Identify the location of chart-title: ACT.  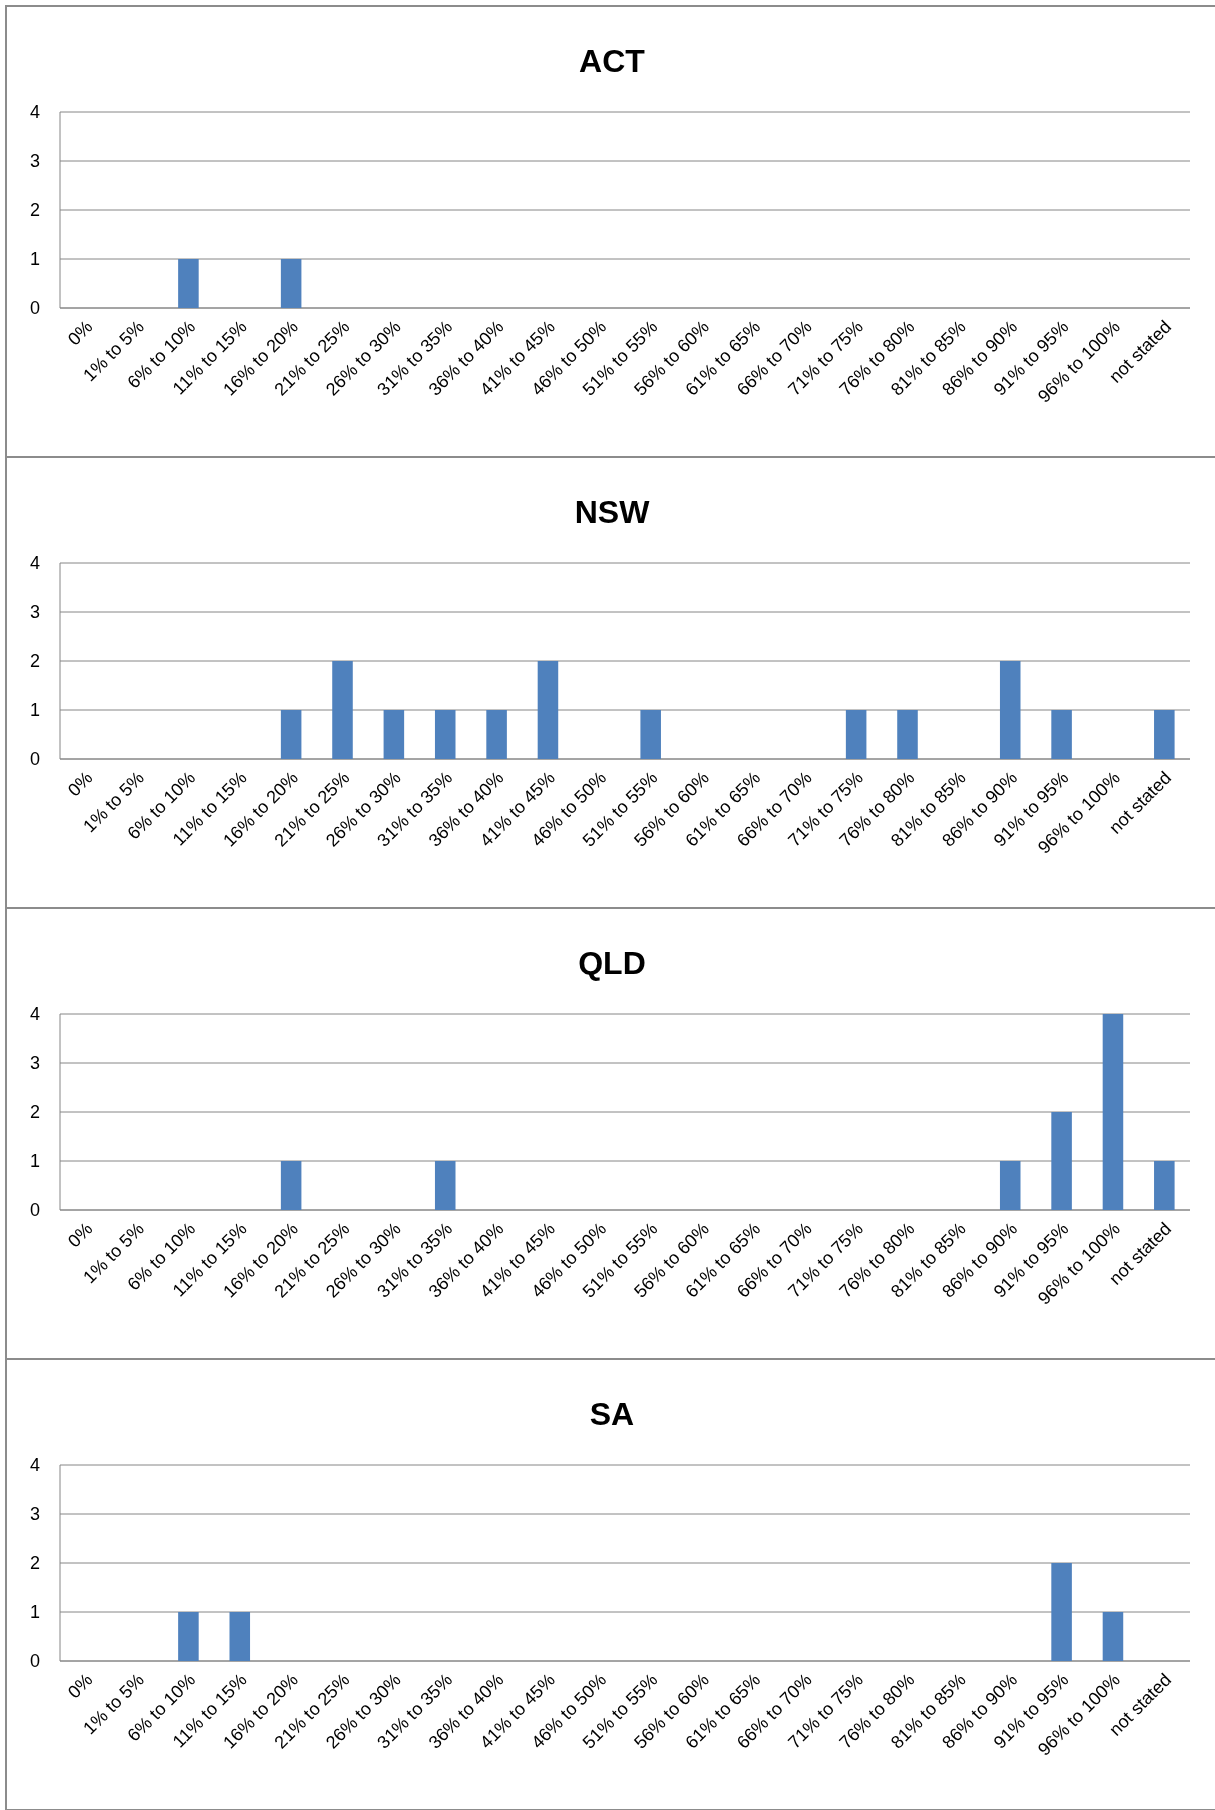
(612, 61).